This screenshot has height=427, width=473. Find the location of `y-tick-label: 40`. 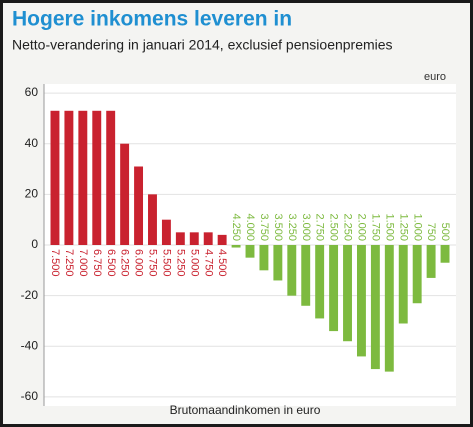

y-tick-label: 40 is located at coordinates (32, 143).